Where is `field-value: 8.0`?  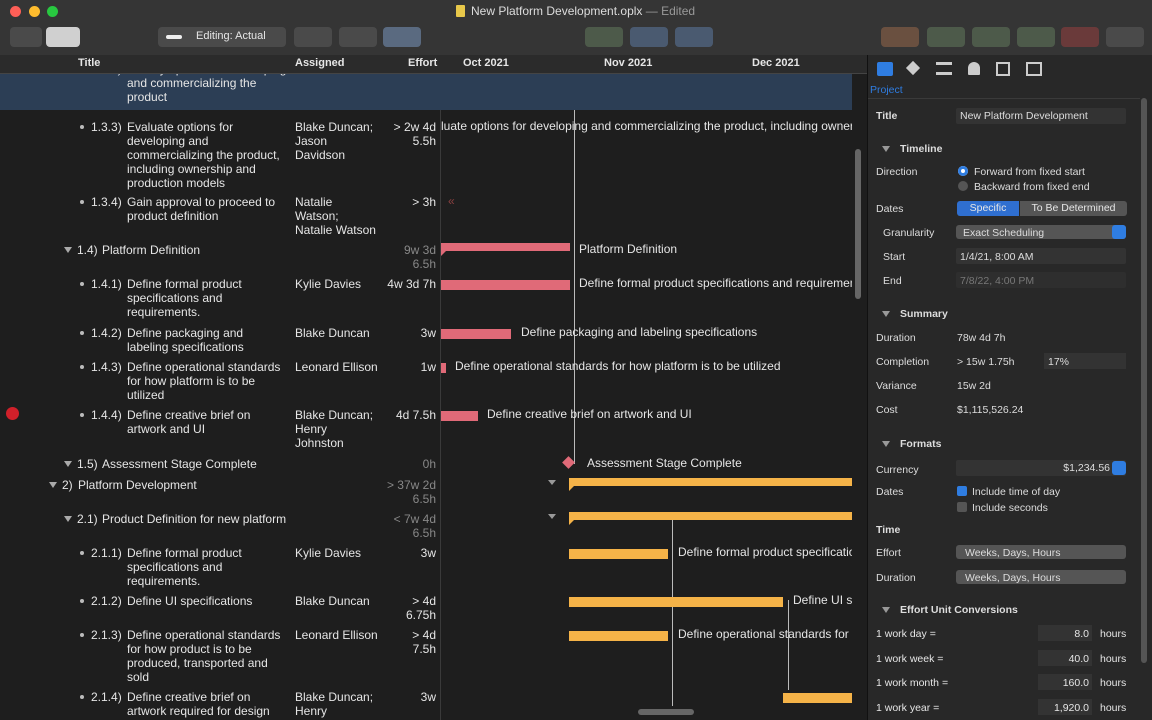 field-value: 8.0 is located at coordinates (1081, 634).